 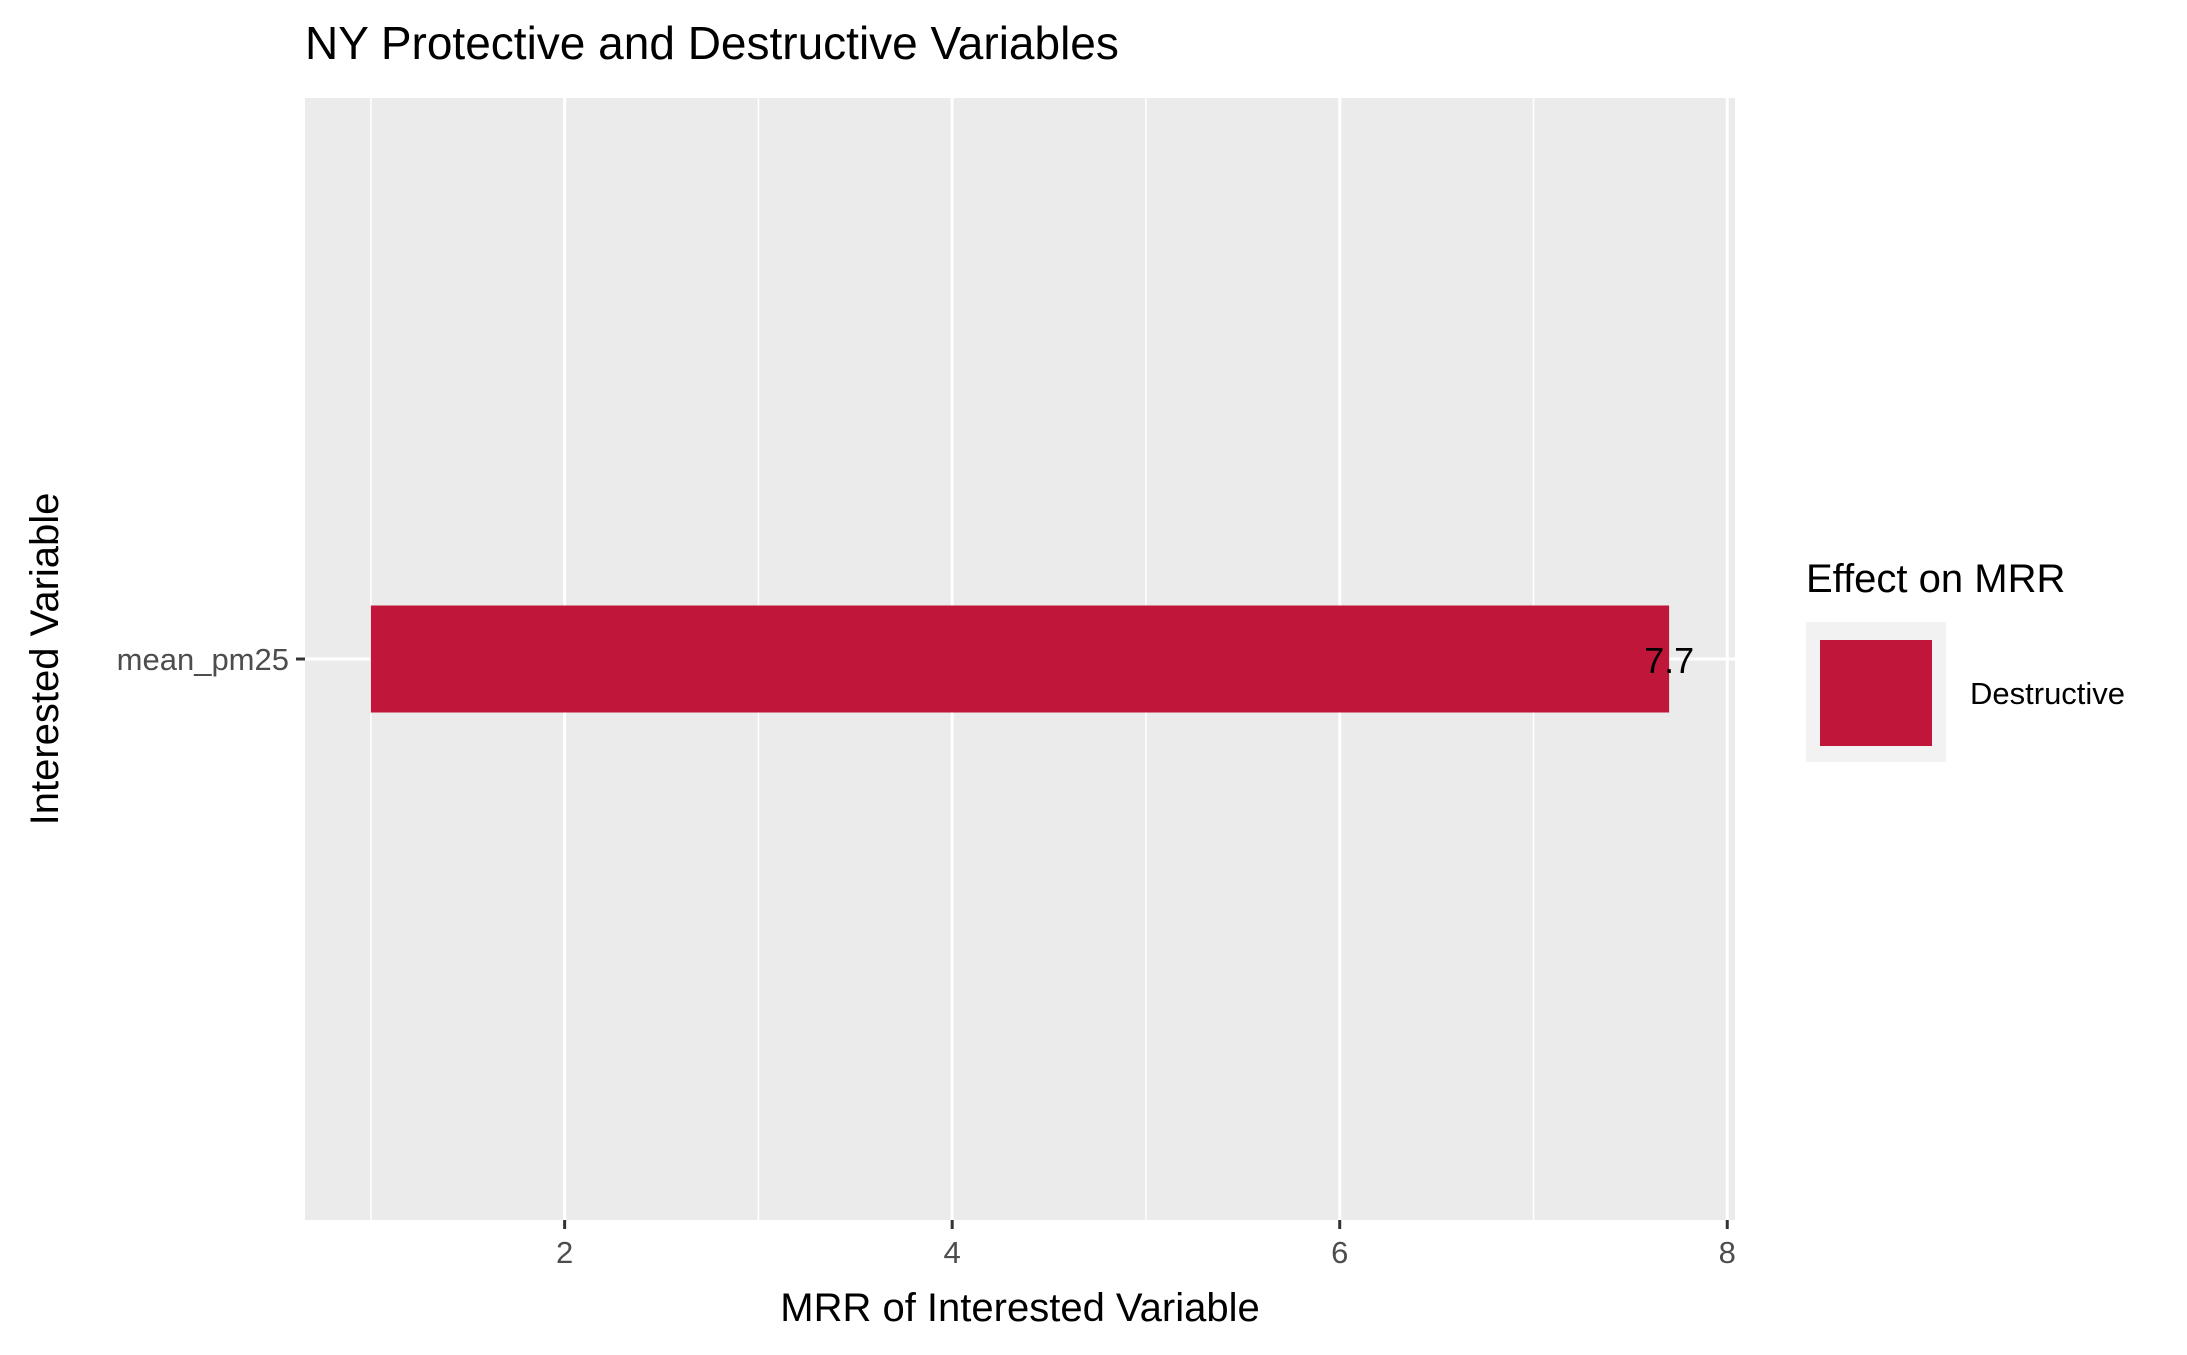 I want to click on legend-label-destructive: Destructive, so click(x=2047, y=693).